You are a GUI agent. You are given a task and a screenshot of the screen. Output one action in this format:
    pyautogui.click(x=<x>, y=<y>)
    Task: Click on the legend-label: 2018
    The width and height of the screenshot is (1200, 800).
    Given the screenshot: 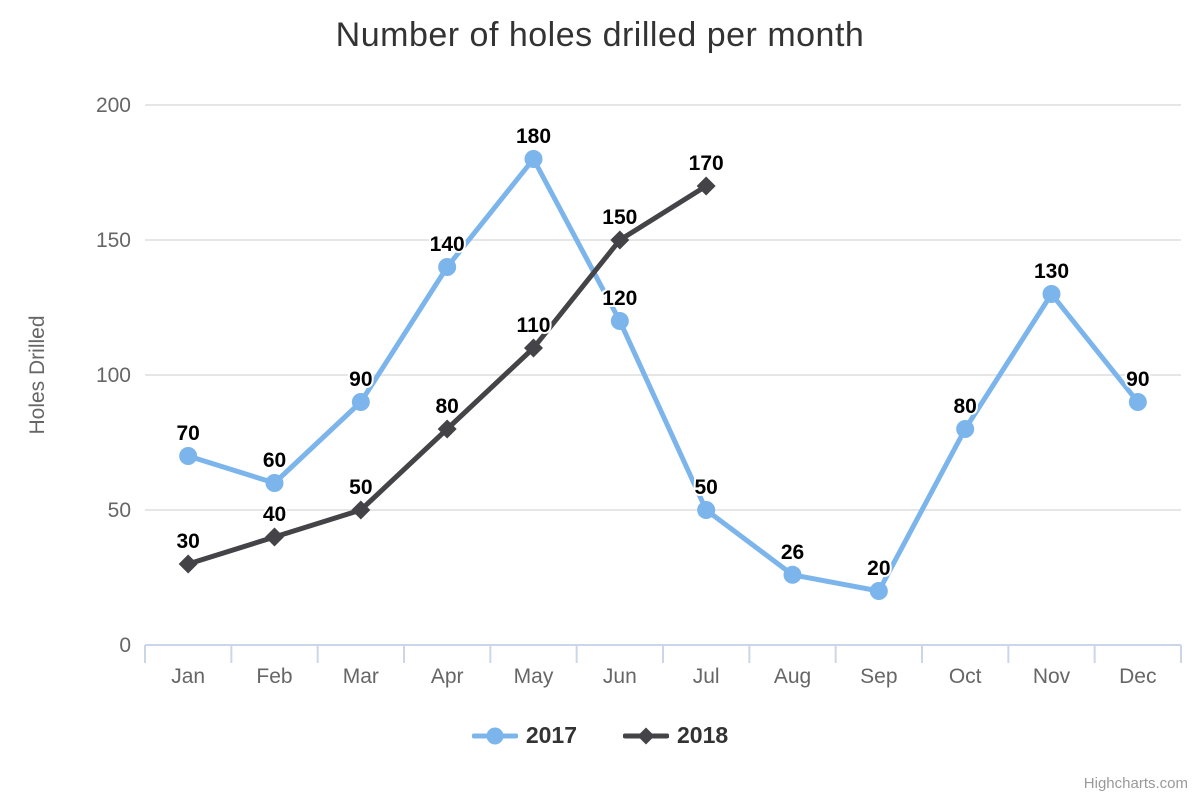 What is the action you would take?
    pyautogui.click(x=703, y=735)
    